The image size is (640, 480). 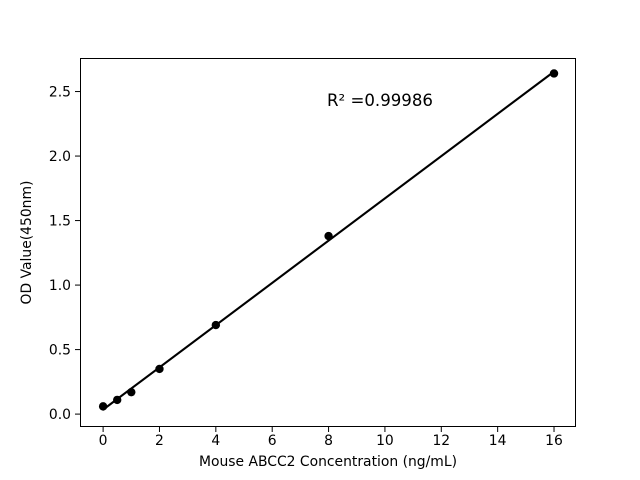 I want to click on x-tick-label: 10, so click(x=385, y=441).